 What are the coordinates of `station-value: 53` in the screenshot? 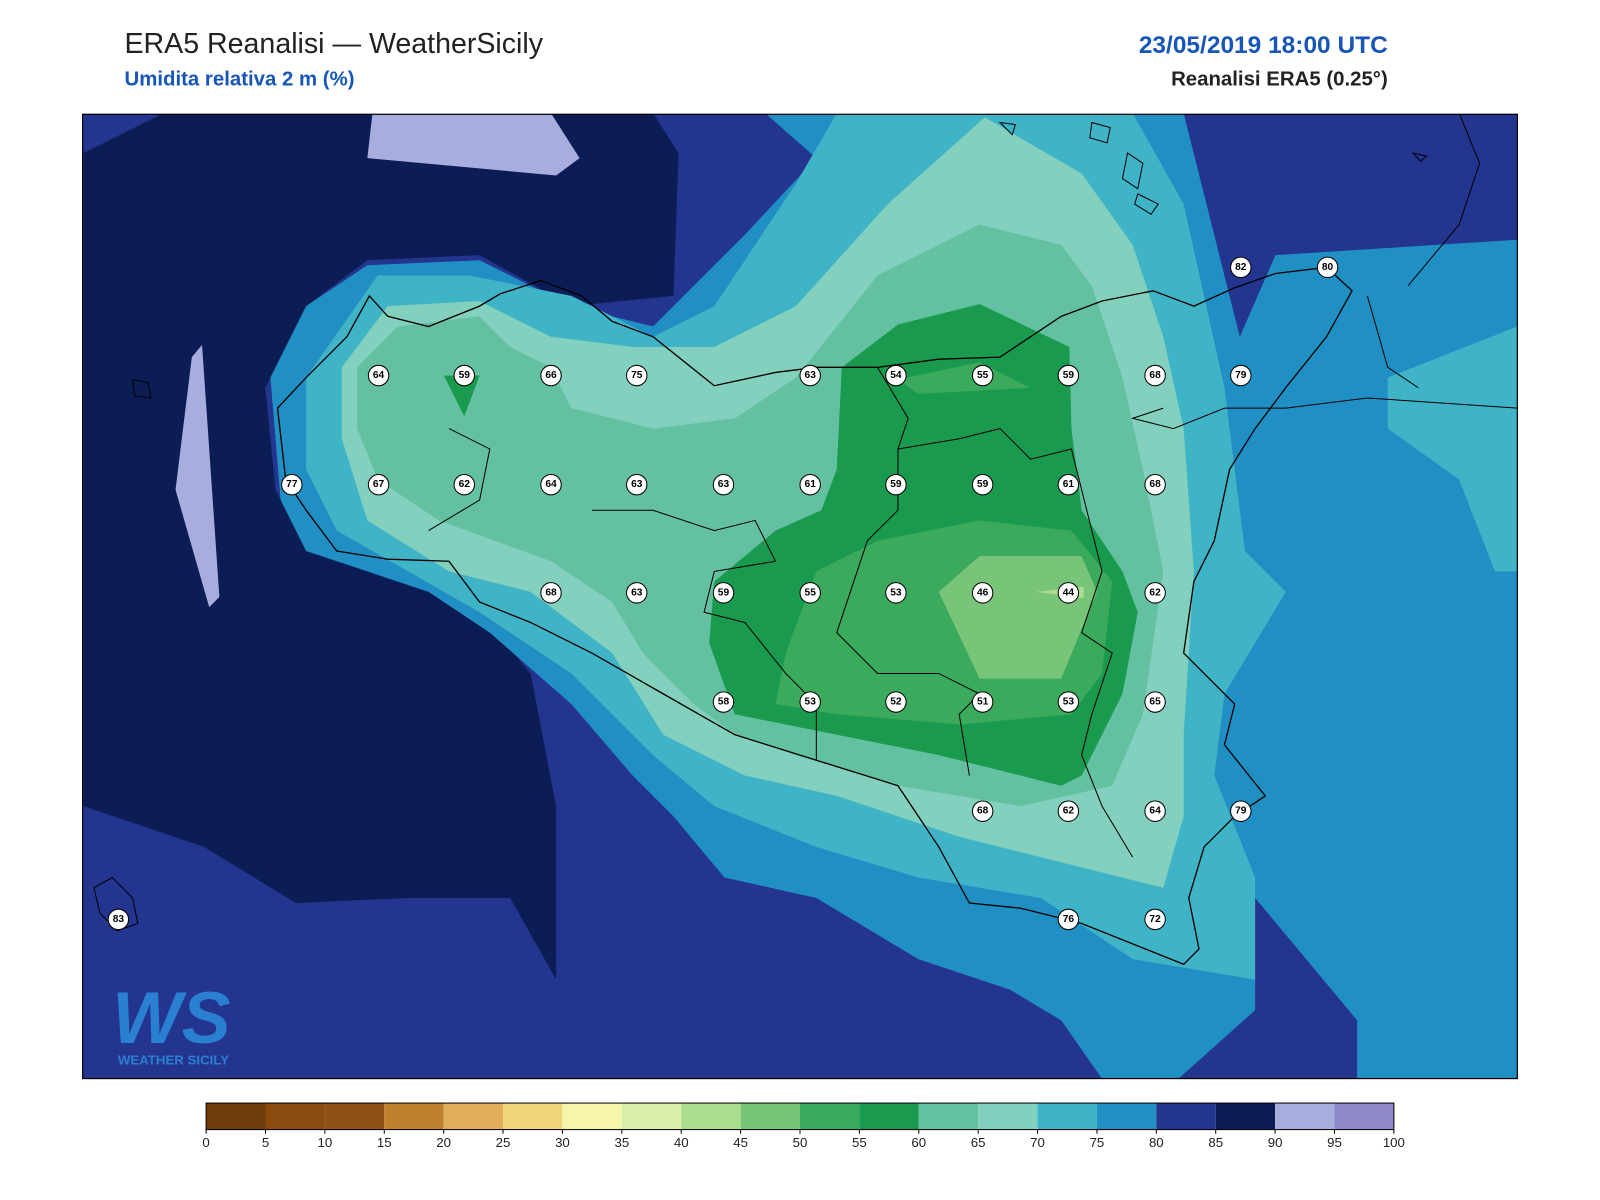 It's located at (896, 592).